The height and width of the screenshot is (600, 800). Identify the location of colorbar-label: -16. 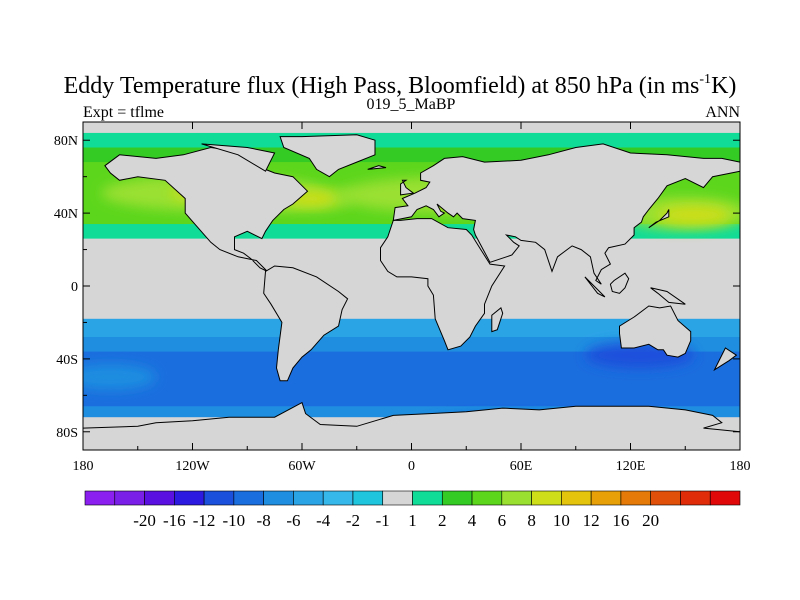
(174, 520).